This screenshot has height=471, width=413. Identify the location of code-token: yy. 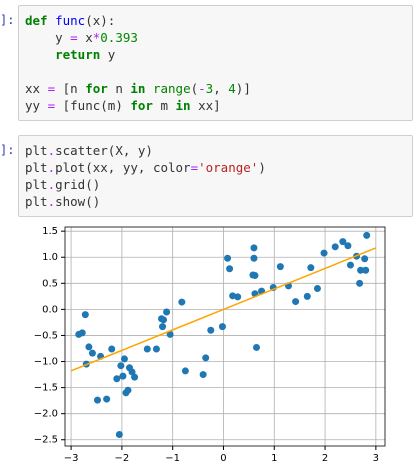
(36, 105).